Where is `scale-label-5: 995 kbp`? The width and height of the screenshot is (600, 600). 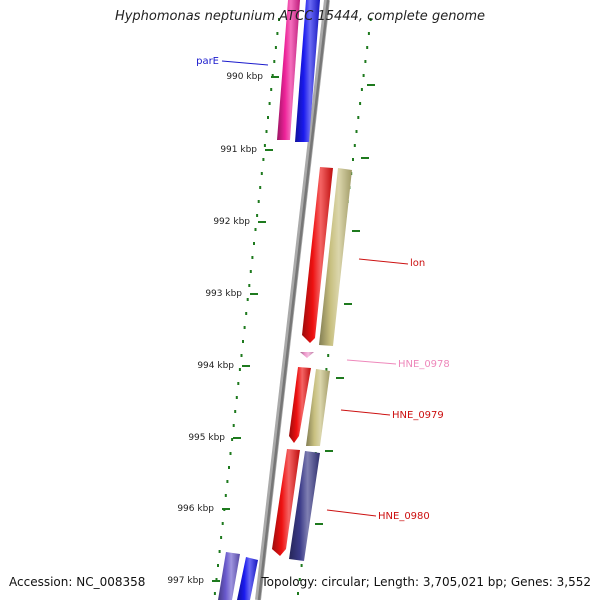
scale-label-5: 995 kbp is located at coordinates (206, 438).